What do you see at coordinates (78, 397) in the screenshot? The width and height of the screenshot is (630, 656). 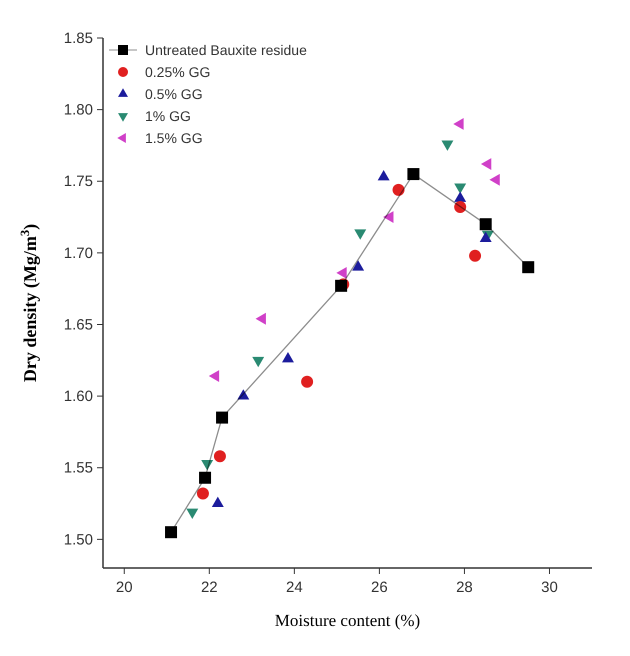 I see `y-tick-label: 1.60` at bounding box center [78, 397].